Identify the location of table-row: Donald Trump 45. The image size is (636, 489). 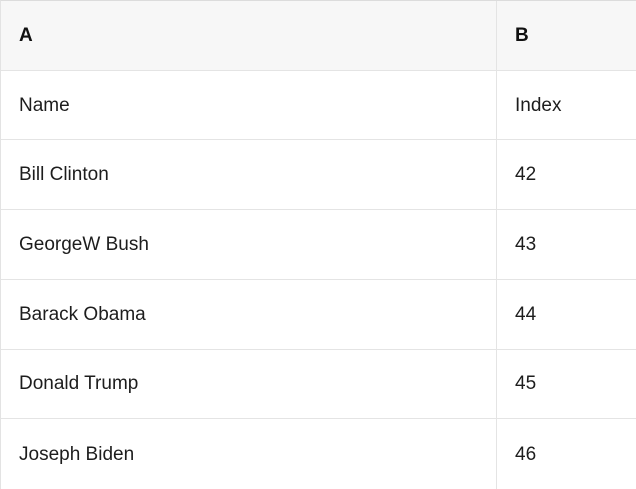
(318, 384).